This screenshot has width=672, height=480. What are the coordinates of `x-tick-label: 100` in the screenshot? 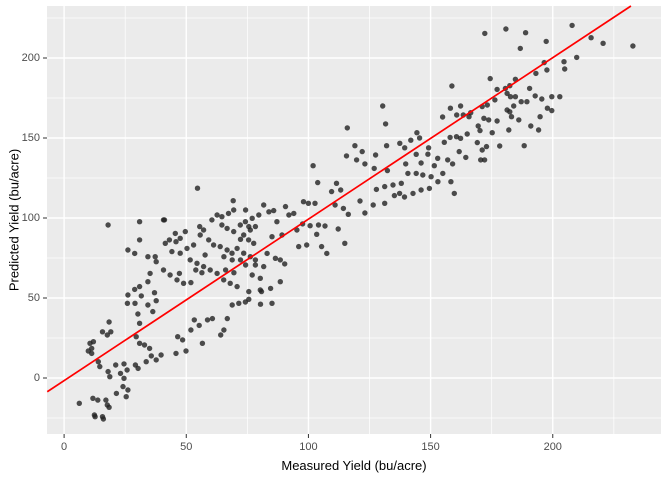 It's located at (308, 447).